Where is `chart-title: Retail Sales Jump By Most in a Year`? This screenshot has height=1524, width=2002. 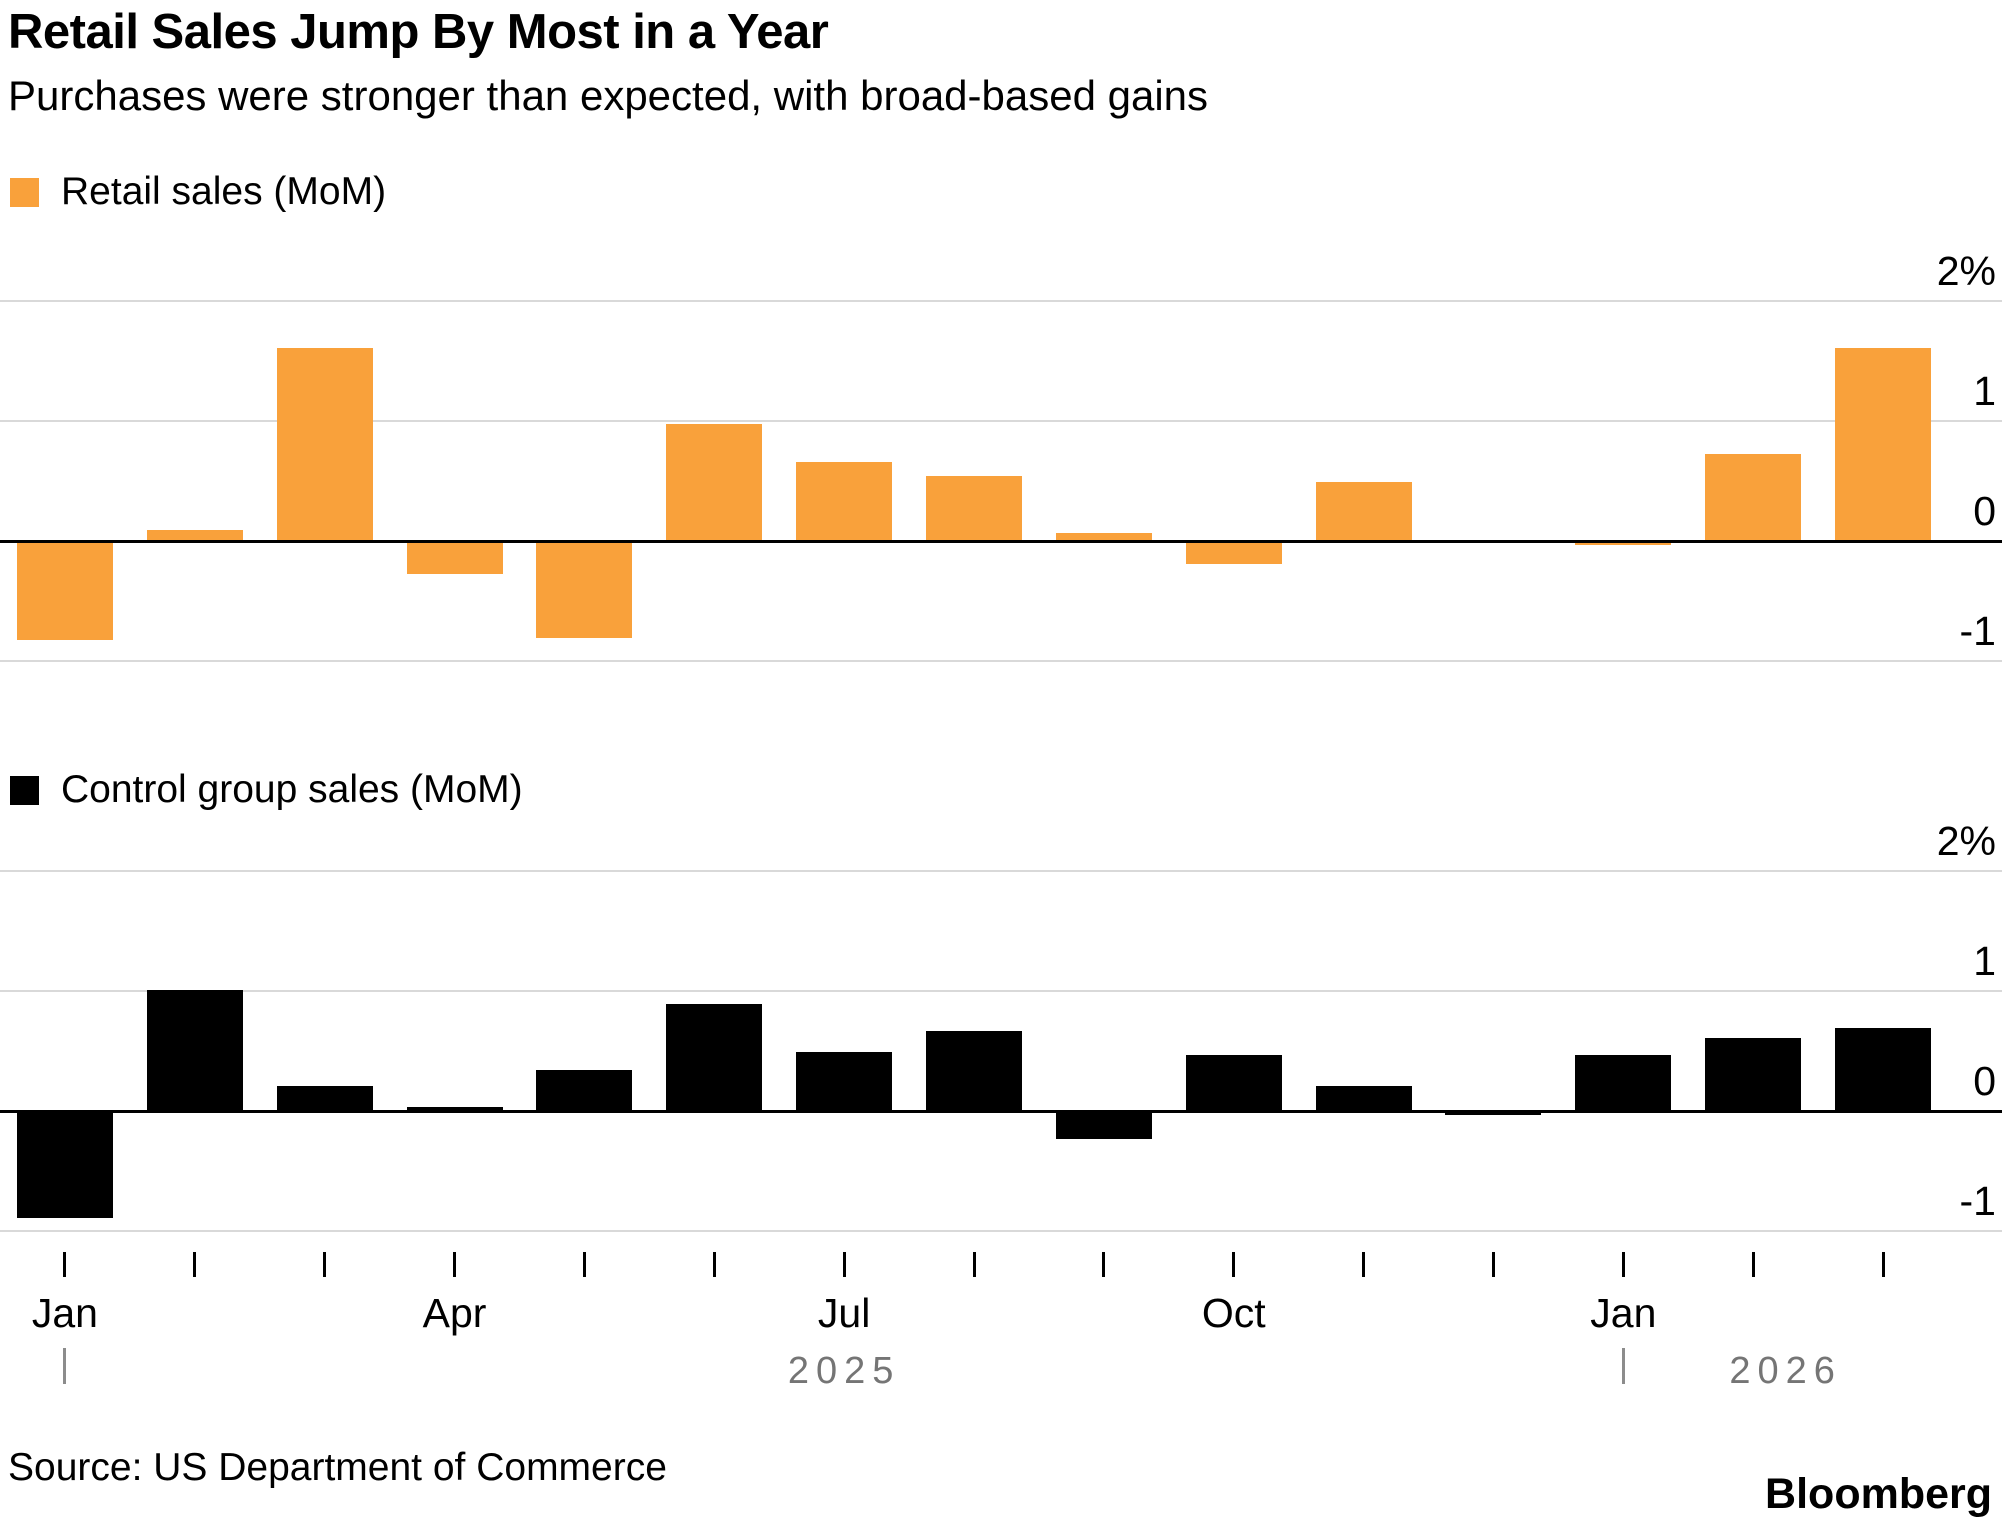
chart-title: Retail Sales Jump By Most in a Year is located at coordinates (418, 32).